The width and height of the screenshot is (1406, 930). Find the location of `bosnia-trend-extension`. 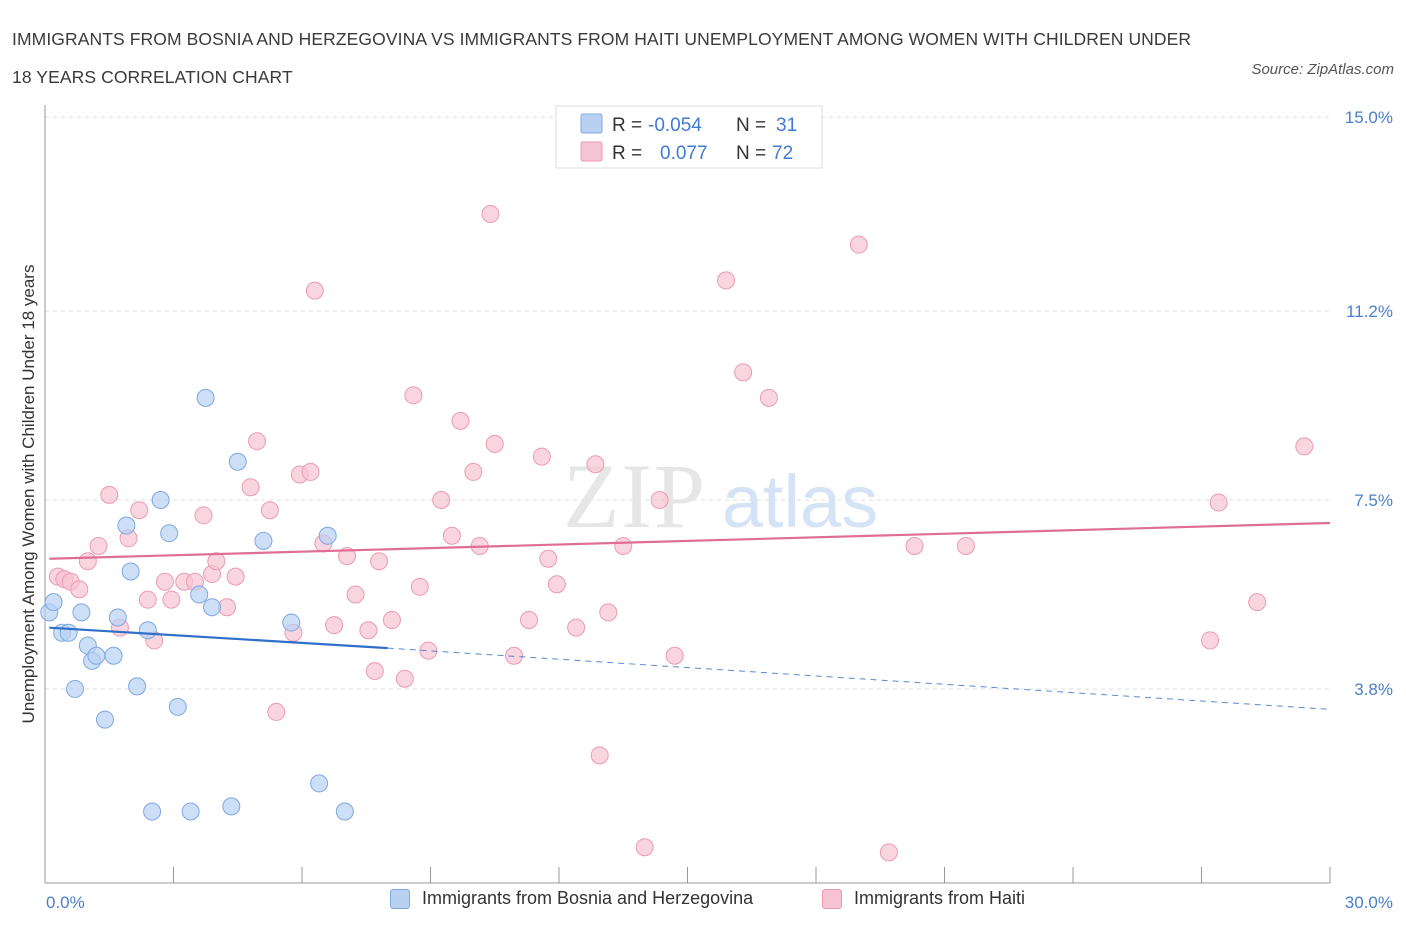

bosnia-trend-extension is located at coordinates (859, 678).